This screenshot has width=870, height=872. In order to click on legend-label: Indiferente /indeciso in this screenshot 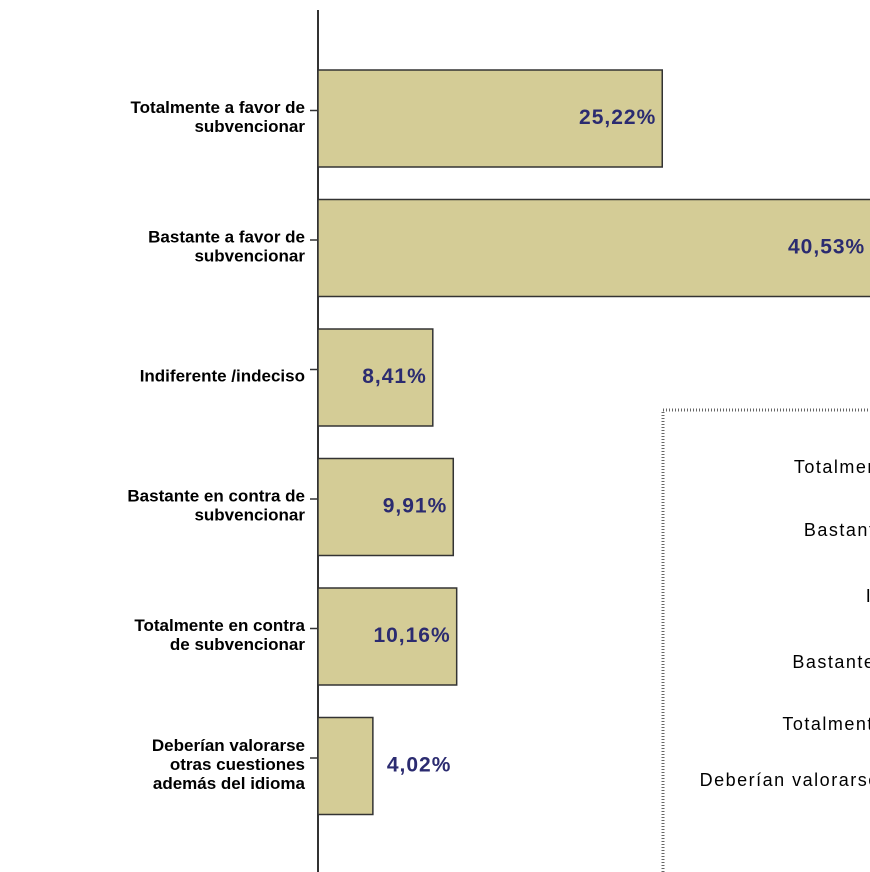, I will do `click(868, 596)`.